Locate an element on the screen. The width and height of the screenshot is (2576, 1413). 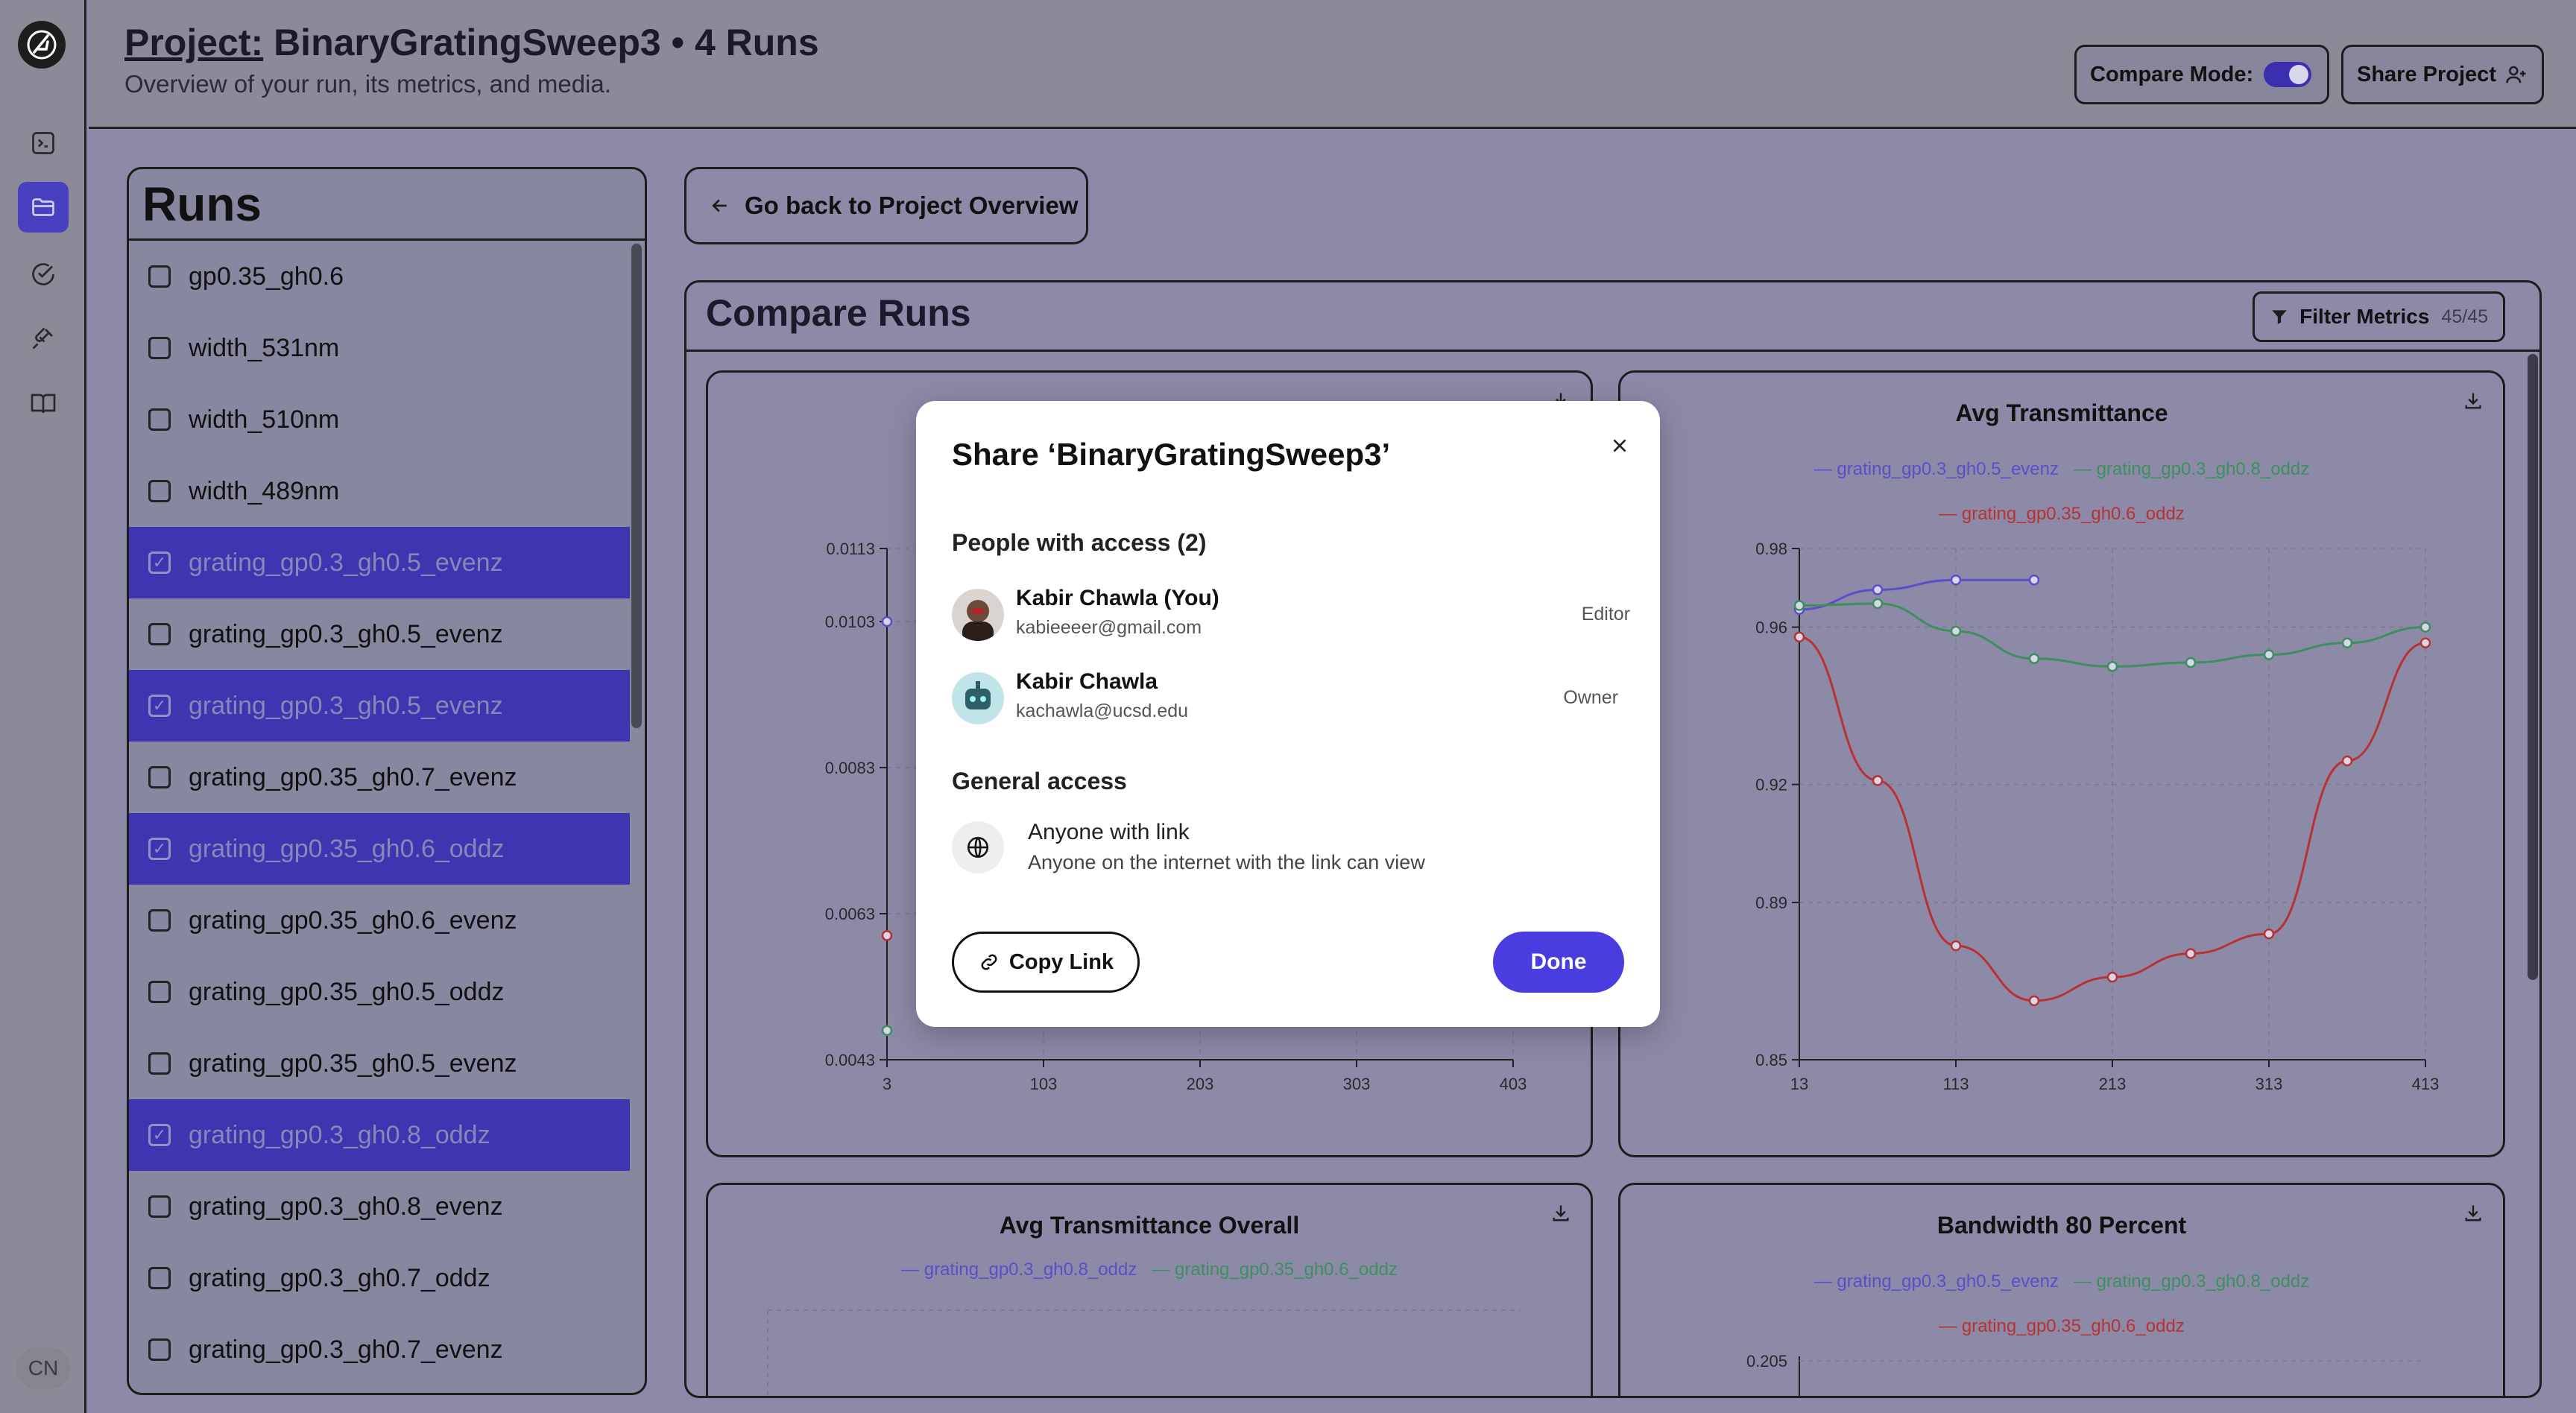
run-list-item: width_510nm is located at coordinates (379, 419).